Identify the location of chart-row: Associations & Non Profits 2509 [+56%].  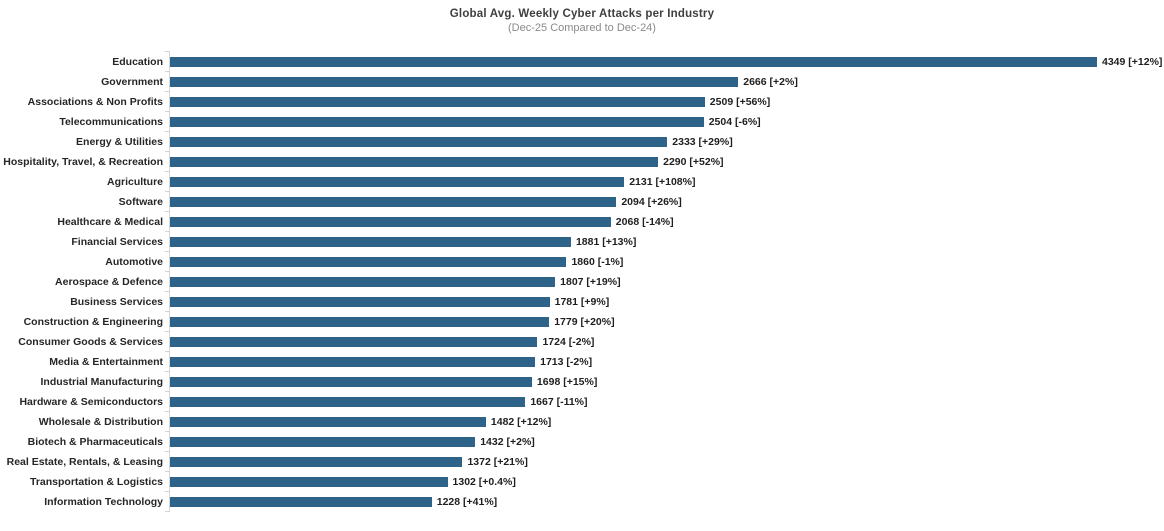
(582, 101).